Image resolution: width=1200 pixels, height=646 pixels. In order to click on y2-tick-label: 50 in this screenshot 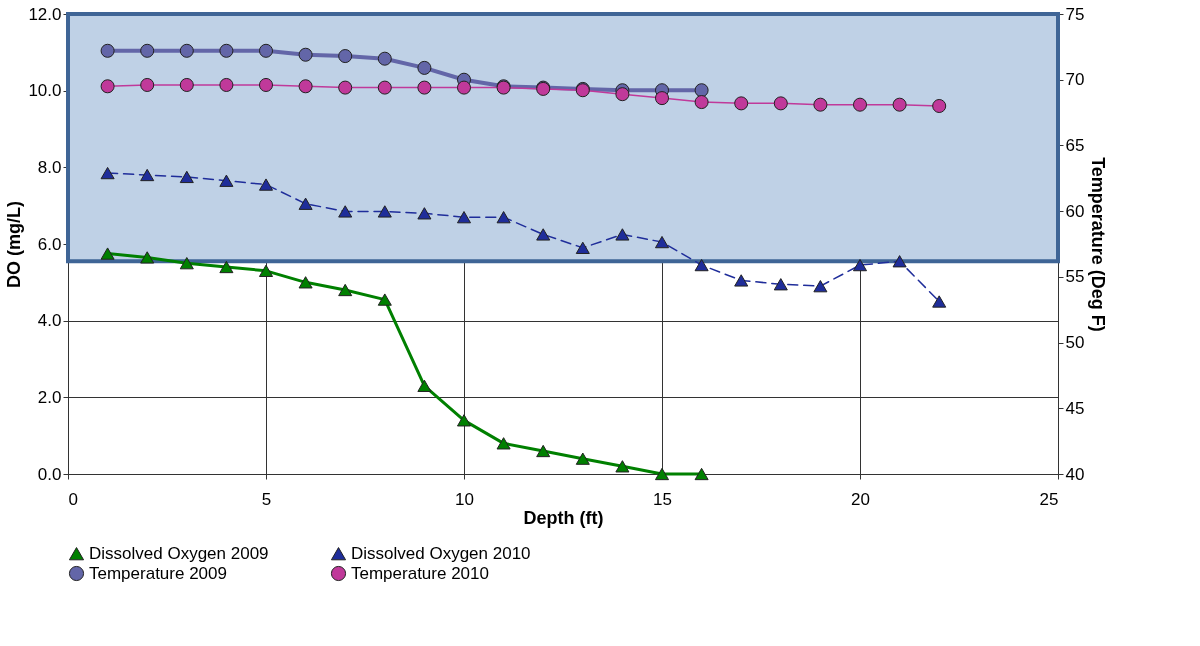, I will do `click(1075, 343)`.